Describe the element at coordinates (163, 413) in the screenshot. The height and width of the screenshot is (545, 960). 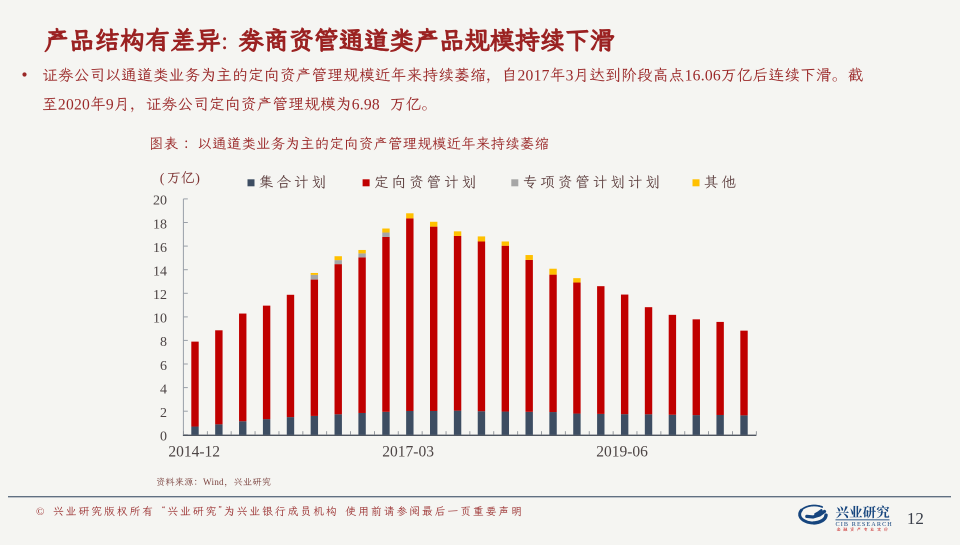
I see `svg-text: 2` at that location.